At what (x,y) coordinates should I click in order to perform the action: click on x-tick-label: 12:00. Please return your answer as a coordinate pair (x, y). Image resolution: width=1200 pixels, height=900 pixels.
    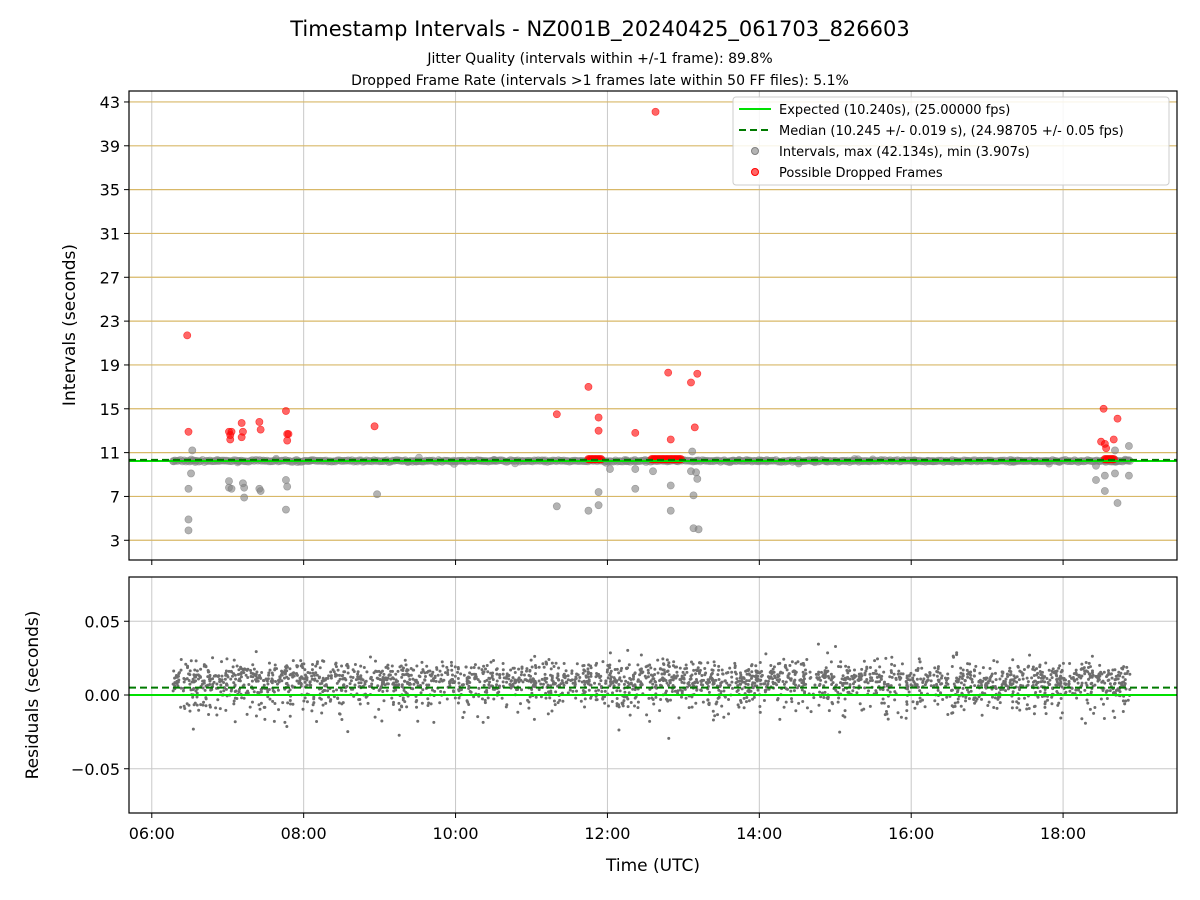
    Looking at the image, I should click on (607, 833).